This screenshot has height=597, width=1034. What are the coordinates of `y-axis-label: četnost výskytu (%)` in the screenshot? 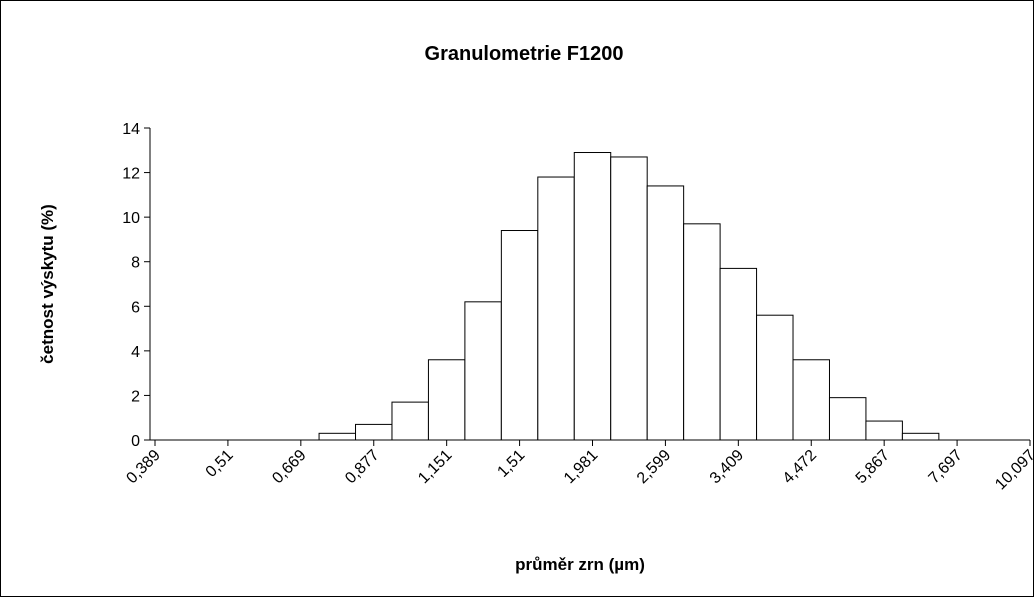 It's located at (47, 284).